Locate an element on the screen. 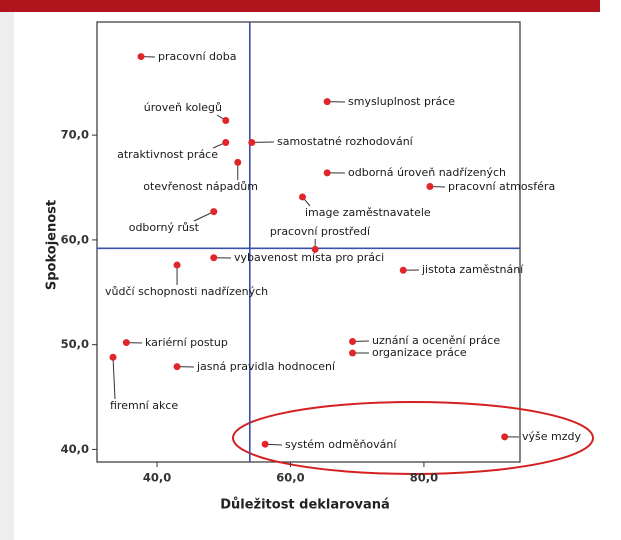  y-tick-label: 50,0 is located at coordinates (75, 344).